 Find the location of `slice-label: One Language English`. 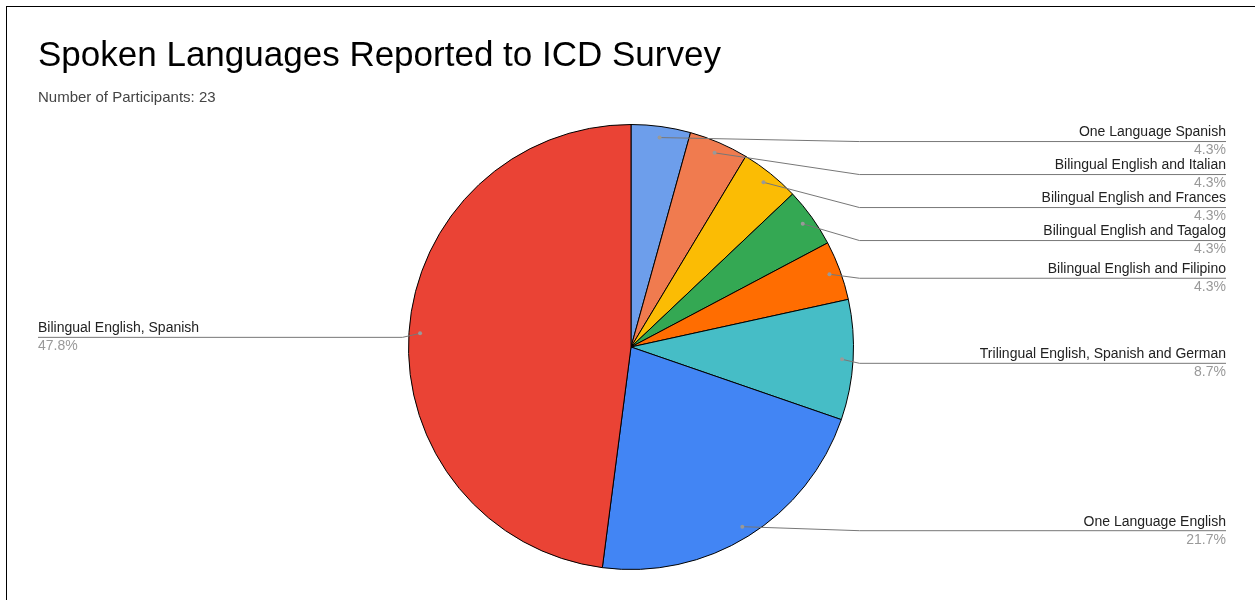

slice-label: One Language English is located at coordinates (1154, 520).